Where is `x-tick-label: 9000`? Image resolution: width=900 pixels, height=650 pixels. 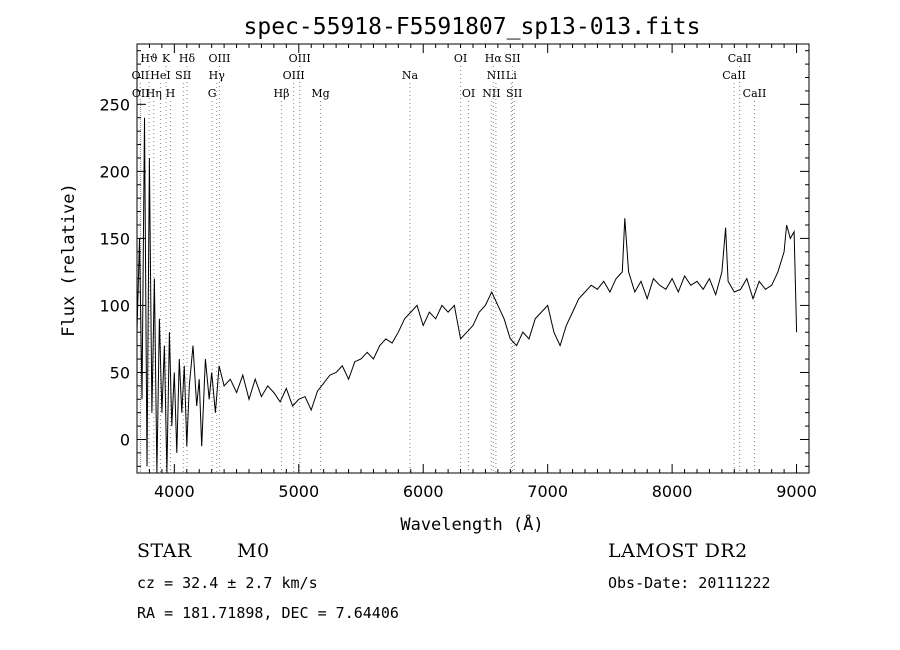
x-tick-label: 9000 is located at coordinates (796, 491).